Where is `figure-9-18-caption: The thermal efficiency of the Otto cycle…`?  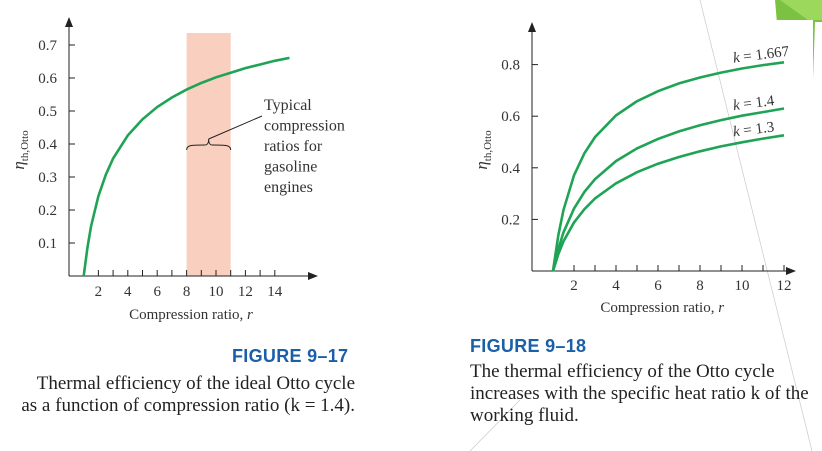 figure-9-18-caption: The thermal efficiency of the Otto cycle… is located at coordinates (639, 393).